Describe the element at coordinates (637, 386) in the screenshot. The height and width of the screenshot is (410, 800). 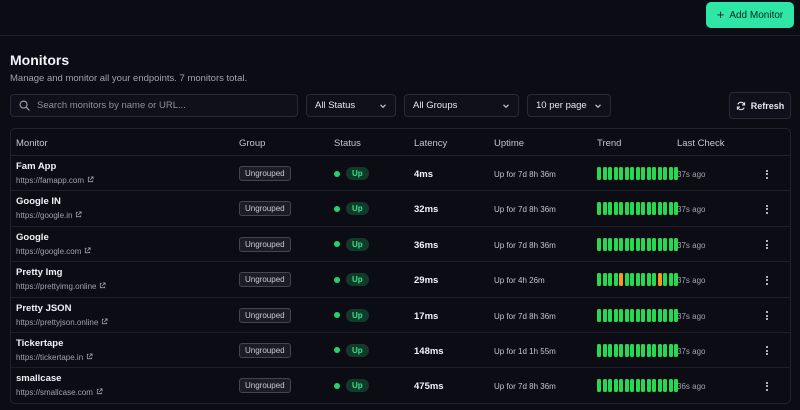
I see `trend-sparkbar` at that location.